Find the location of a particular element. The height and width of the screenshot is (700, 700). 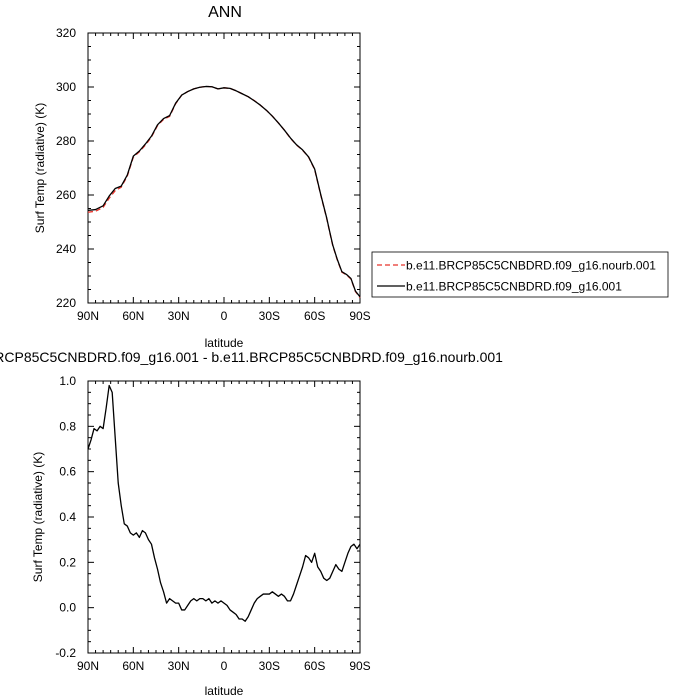

top-y-axis-label: Surf Temp (radiative) (K) is located at coordinates (40, 168).